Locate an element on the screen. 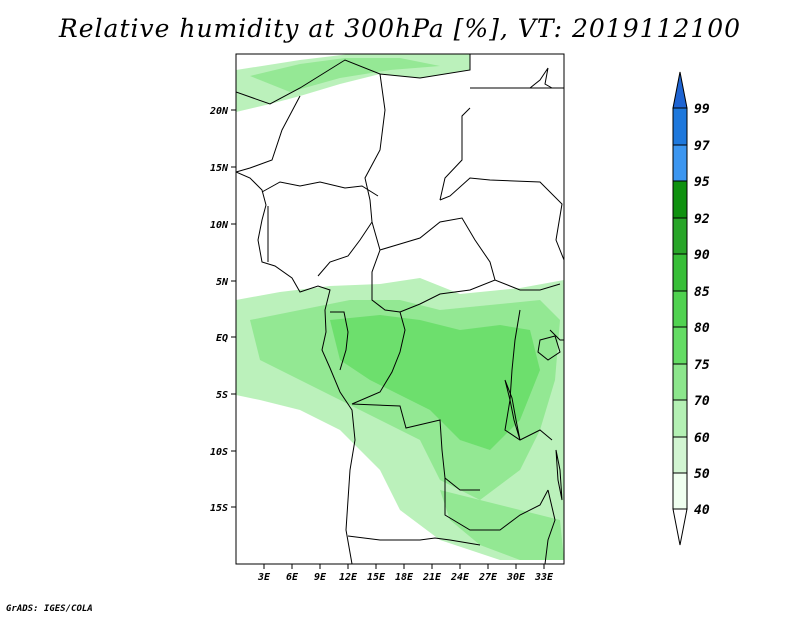 This screenshot has width=800, height=618. colorbar-top-arrow is located at coordinates (680, 90).